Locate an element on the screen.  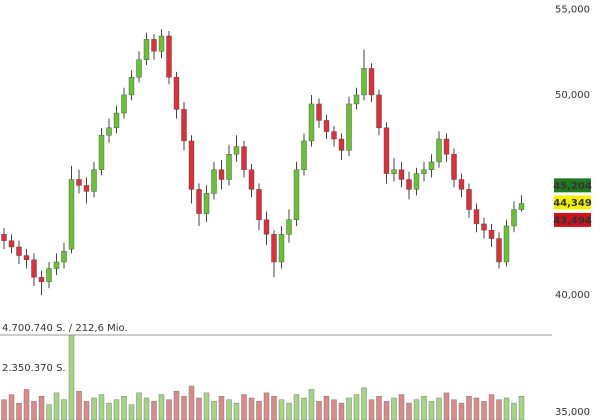
price-marker-label: 44,349 is located at coordinates (572, 203).